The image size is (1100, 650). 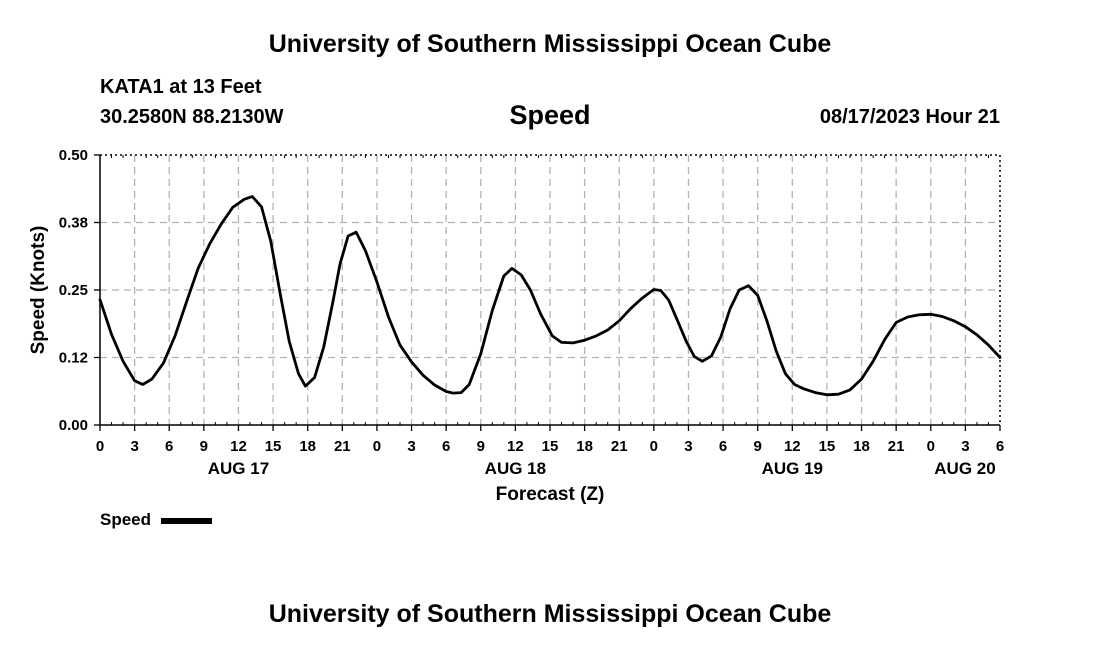 What do you see at coordinates (73, 290) in the screenshot?
I see `y-tick-label: 0.25` at bounding box center [73, 290].